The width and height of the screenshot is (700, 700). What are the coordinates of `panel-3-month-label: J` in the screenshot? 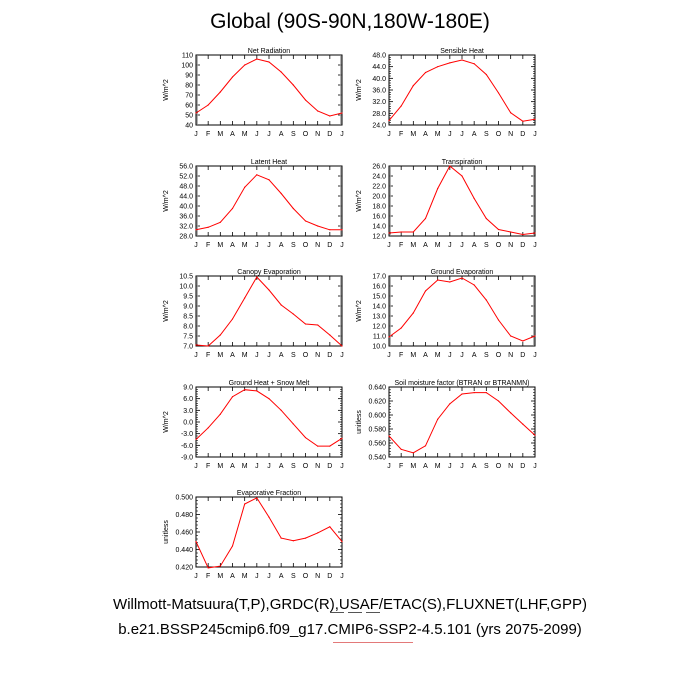 It's located at (257, 245).